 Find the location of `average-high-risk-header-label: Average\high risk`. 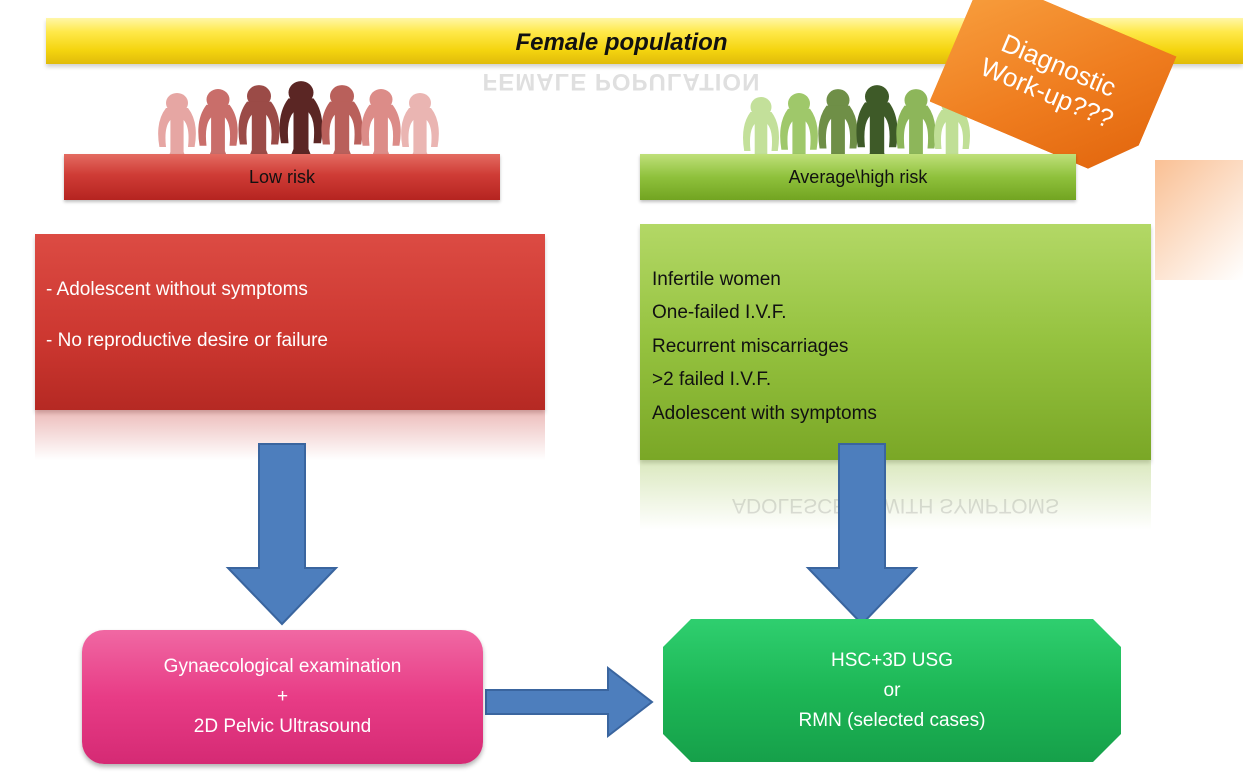

average-high-risk-header-label: Average\high risk is located at coordinates (858, 176).